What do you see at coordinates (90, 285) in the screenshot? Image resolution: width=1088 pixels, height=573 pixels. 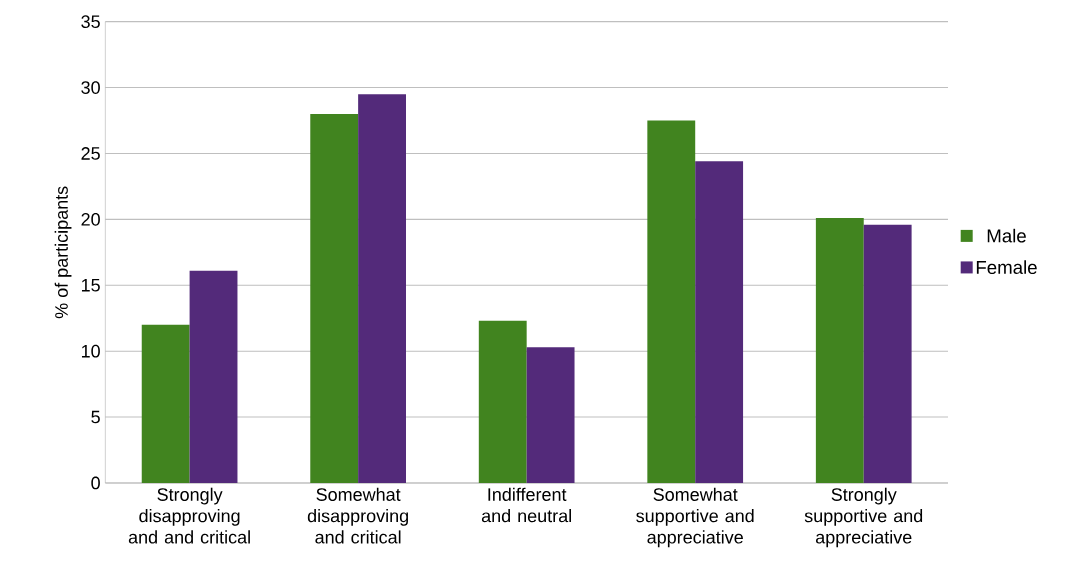 I see `y-tick-label: 15` at bounding box center [90, 285].